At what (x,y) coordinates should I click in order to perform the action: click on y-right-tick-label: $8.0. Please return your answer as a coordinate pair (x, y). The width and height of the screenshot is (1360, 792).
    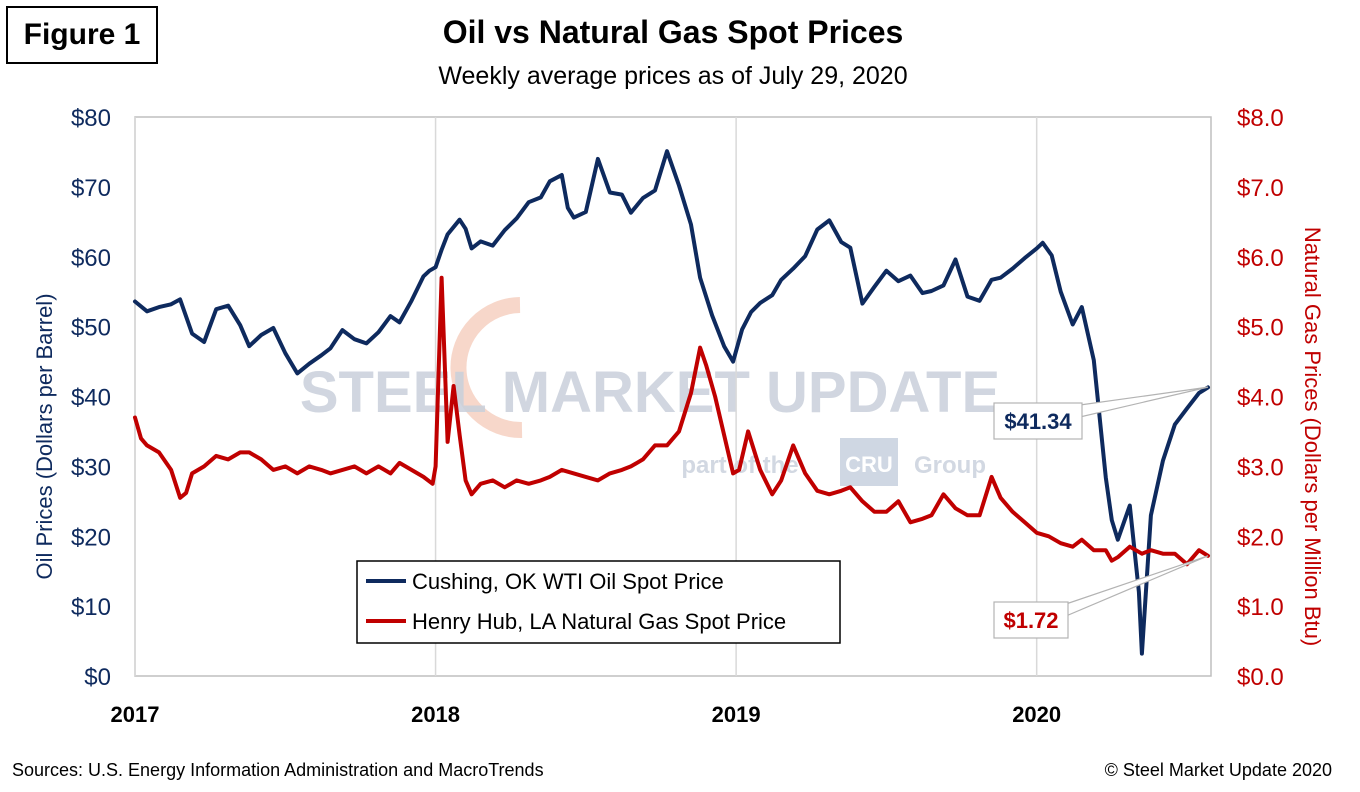
    Looking at the image, I should click on (1260, 118).